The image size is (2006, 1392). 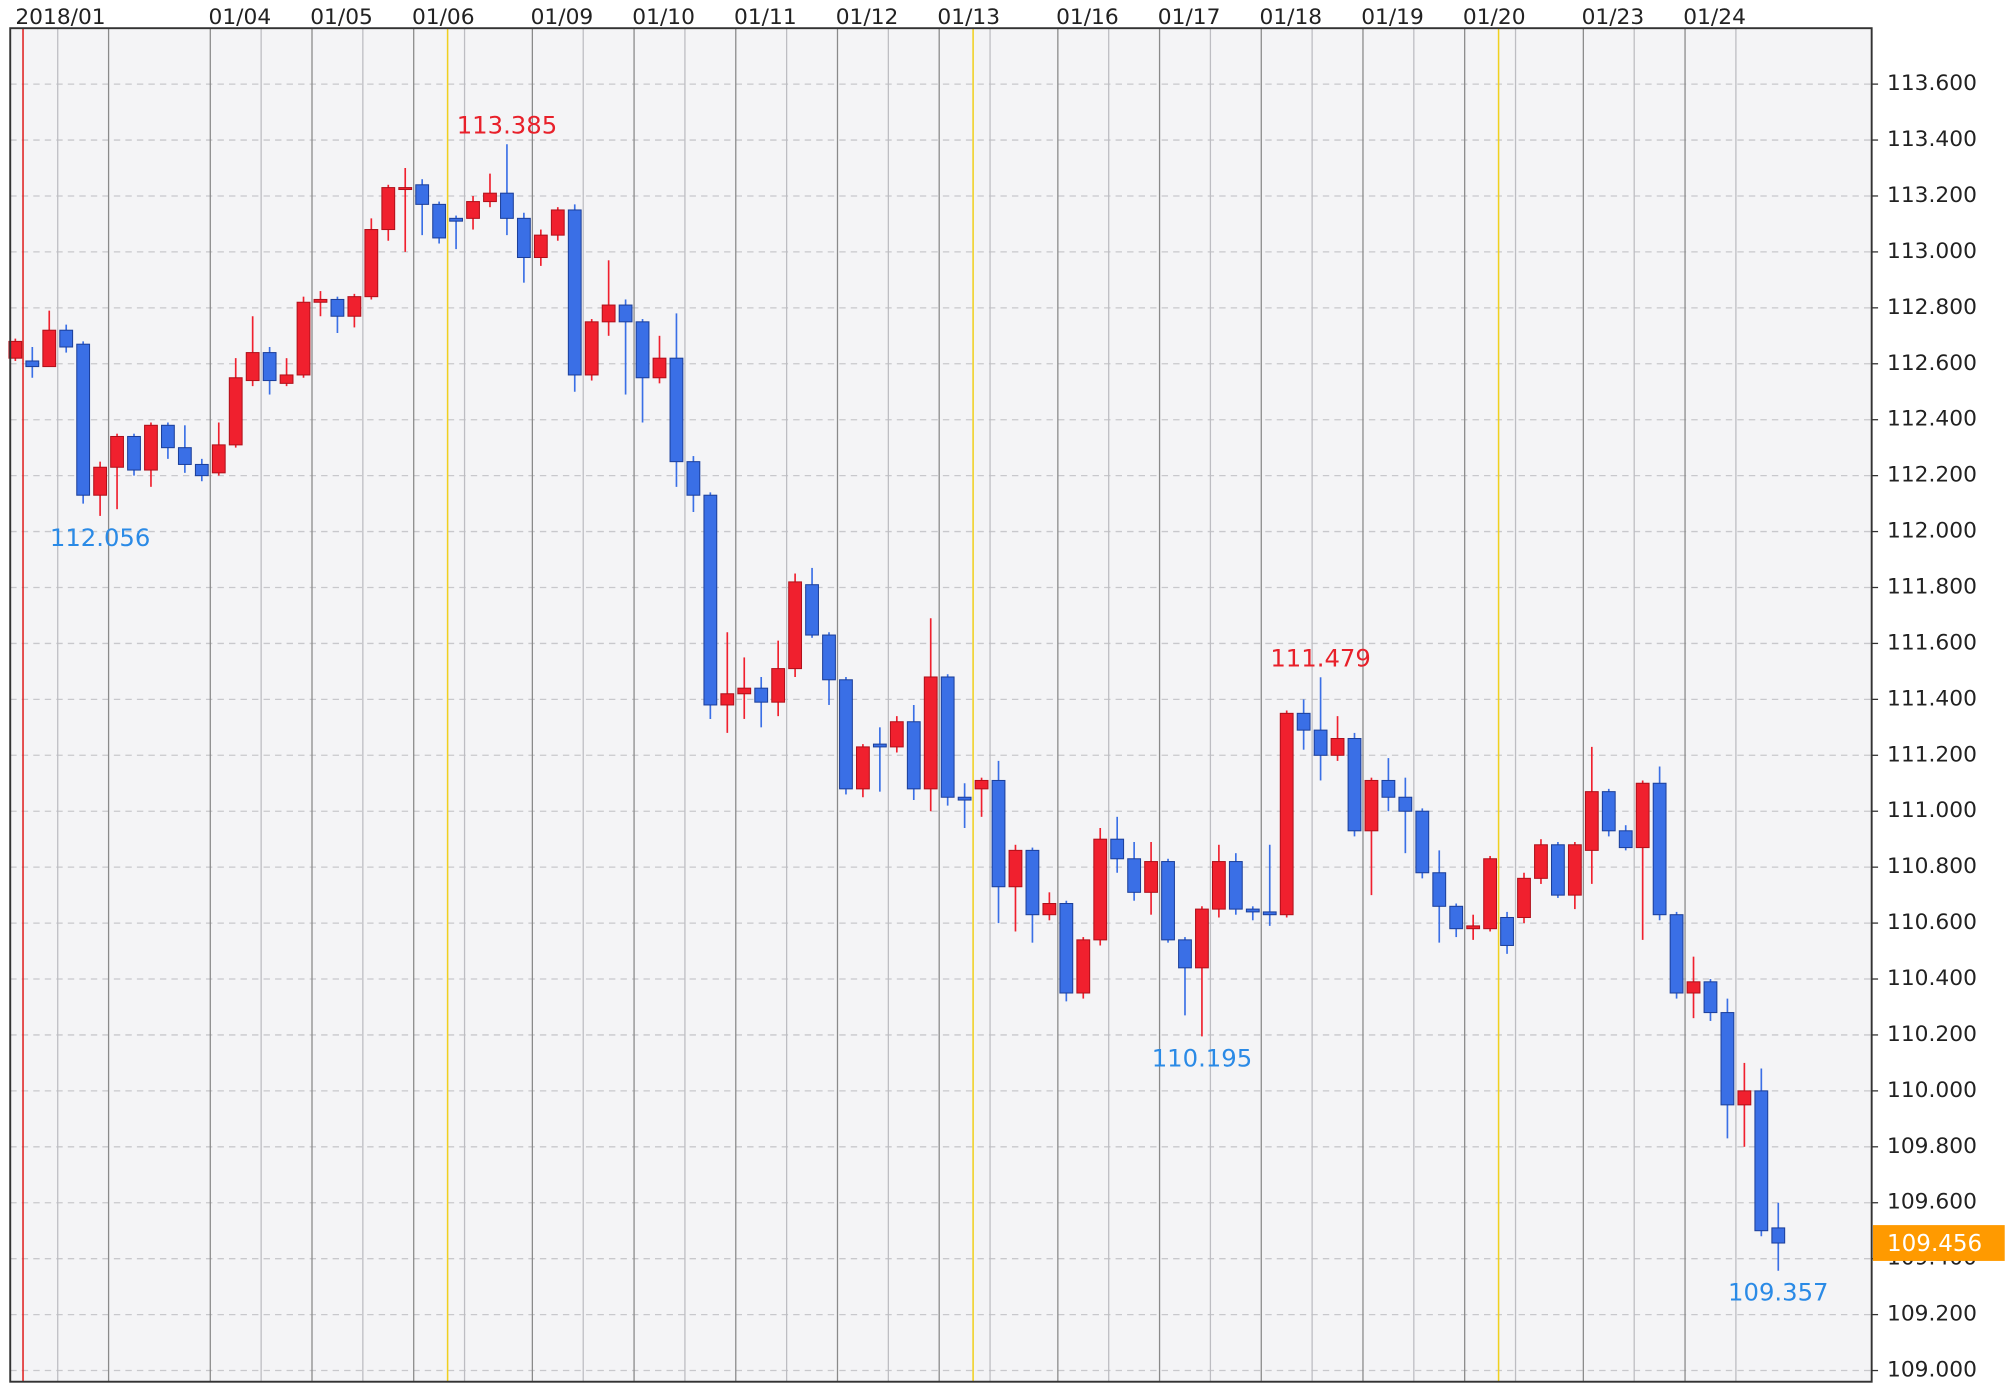 I want to click on x-tick-label: 01/05, so click(x=341, y=17).